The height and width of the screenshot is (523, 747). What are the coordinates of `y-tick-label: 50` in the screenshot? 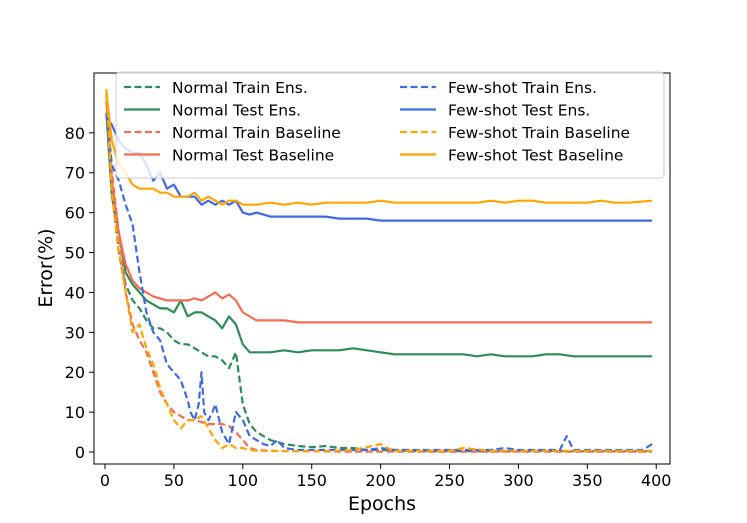 It's located at (75, 253).